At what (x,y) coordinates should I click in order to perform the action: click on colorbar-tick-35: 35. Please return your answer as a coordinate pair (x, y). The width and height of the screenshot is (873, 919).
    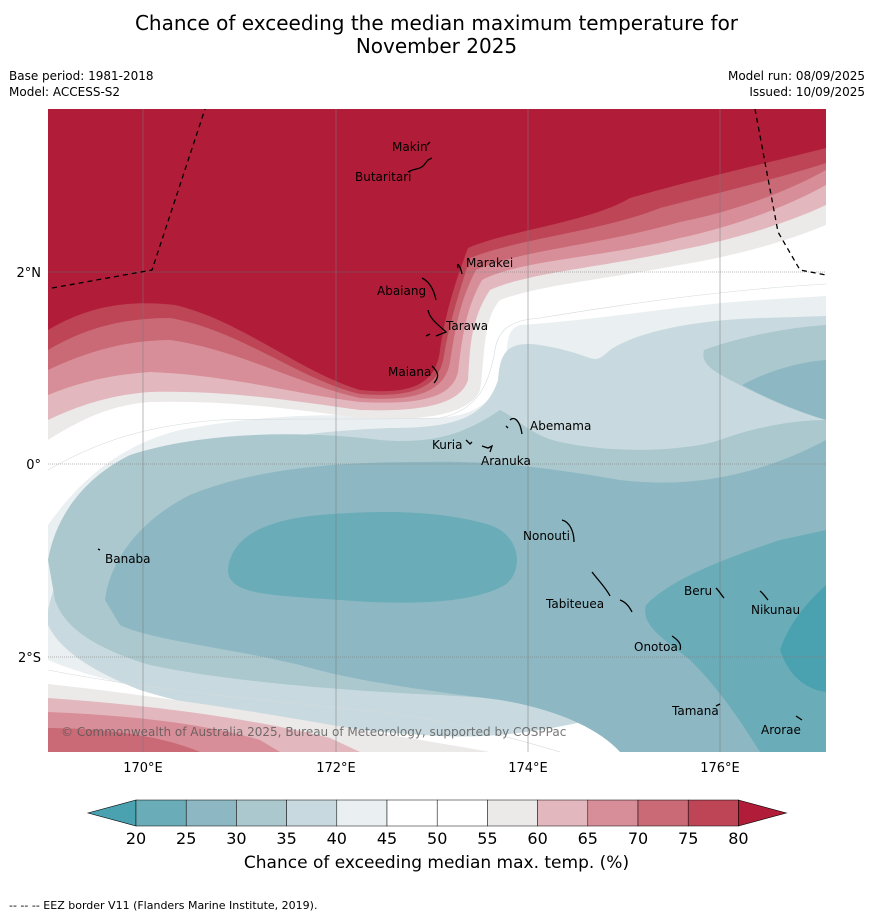
    Looking at the image, I should click on (286, 838).